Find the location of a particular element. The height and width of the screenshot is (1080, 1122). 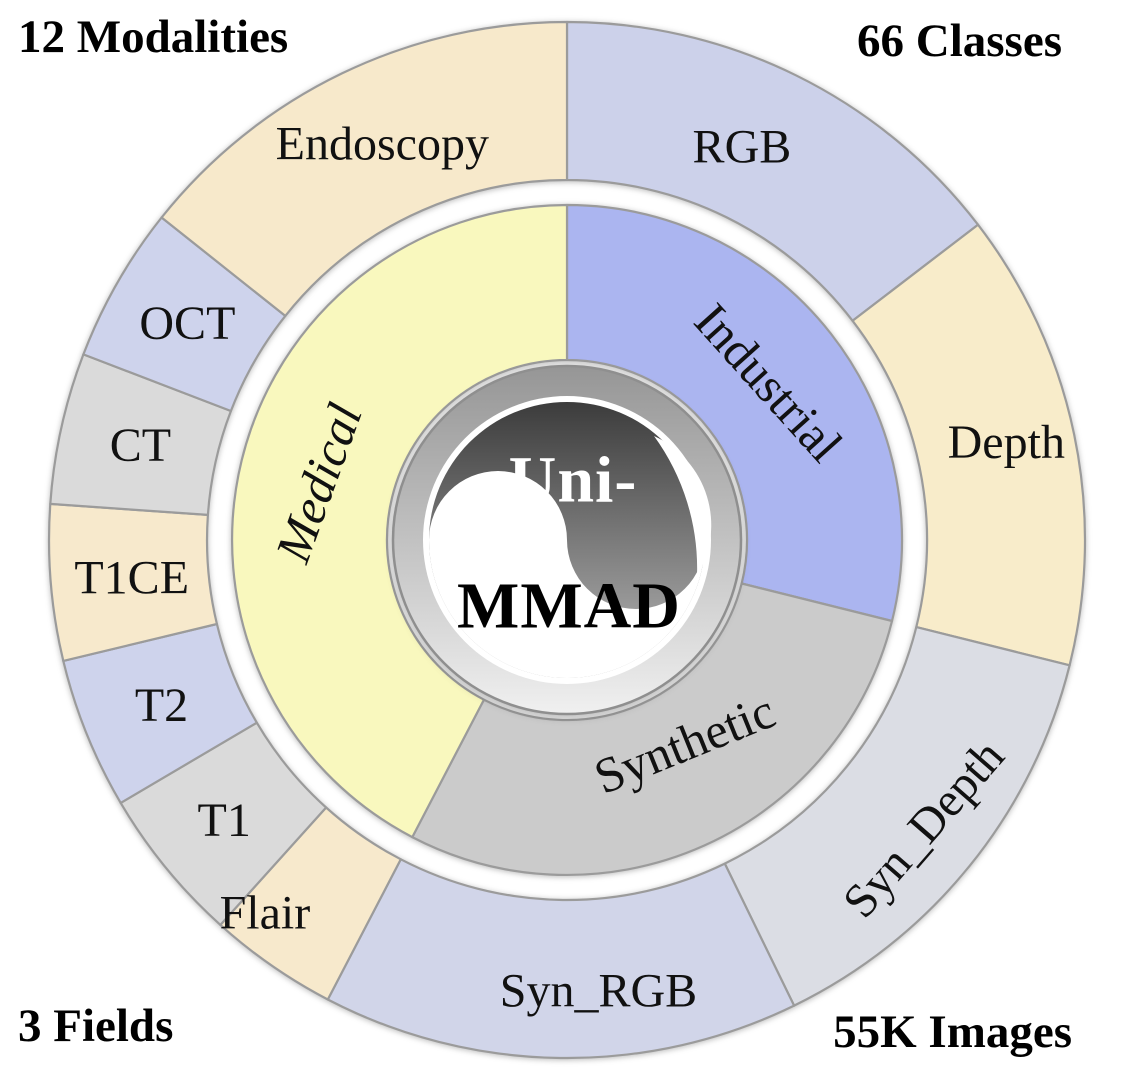

segment-endoscopy is located at coordinates (364, 168).